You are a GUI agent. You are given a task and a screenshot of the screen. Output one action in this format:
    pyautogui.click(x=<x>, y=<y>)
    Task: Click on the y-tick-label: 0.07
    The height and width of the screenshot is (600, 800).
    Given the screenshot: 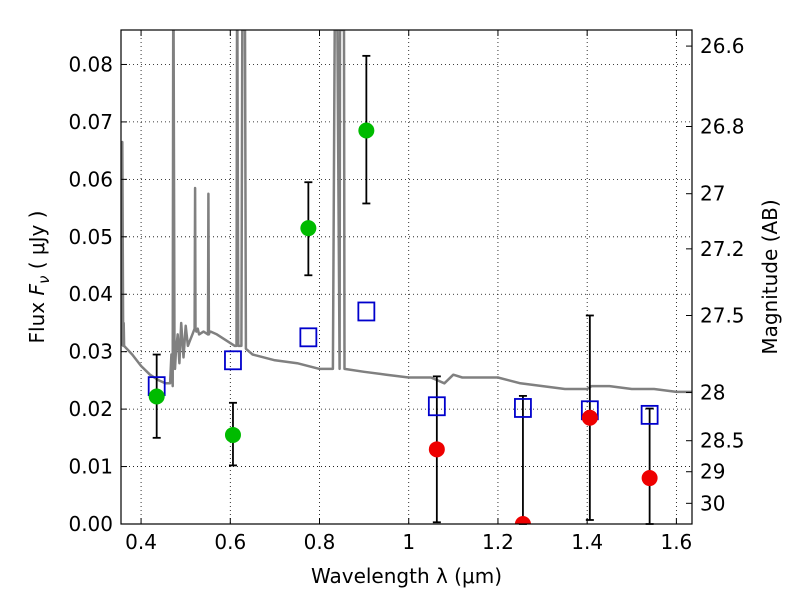 What is the action you would take?
    pyautogui.click(x=90, y=122)
    